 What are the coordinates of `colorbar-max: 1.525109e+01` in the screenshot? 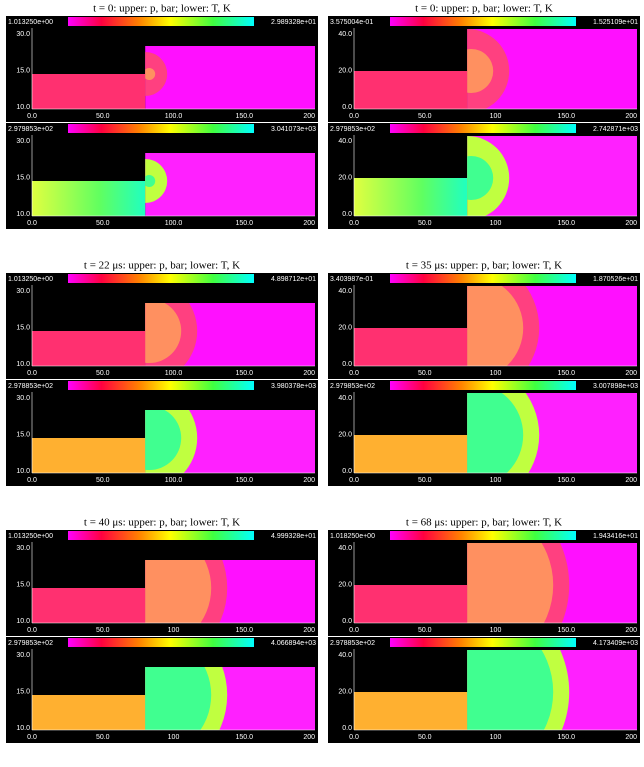 It's located at (615, 22).